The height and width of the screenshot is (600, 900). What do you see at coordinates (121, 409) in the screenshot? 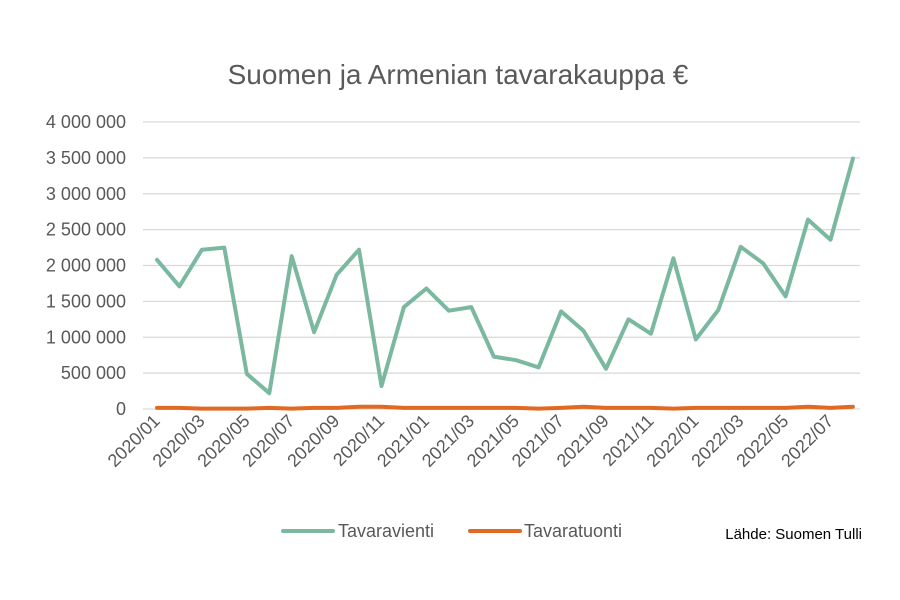
I see `y-tick-label: 0` at bounding box center [121, 409].